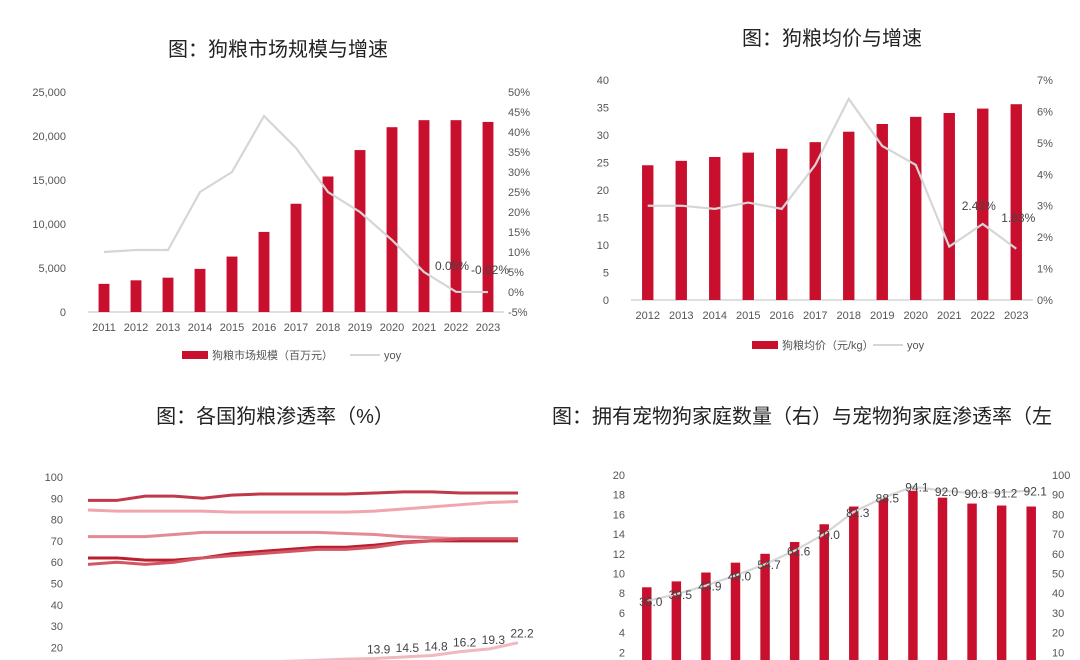 The height and width of the screenshot is (660, 1080). Describe the element at coordinates (849, 316) in the screenshot. I see `chart2-xtick: 2018` at that location.